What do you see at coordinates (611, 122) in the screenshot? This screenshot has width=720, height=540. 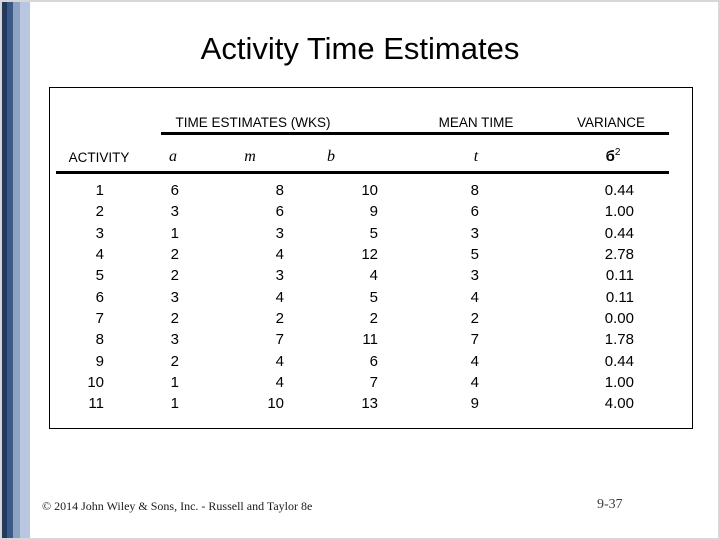 I see `group-header-variance: VARIANCE` at bounding box center [611, 122].